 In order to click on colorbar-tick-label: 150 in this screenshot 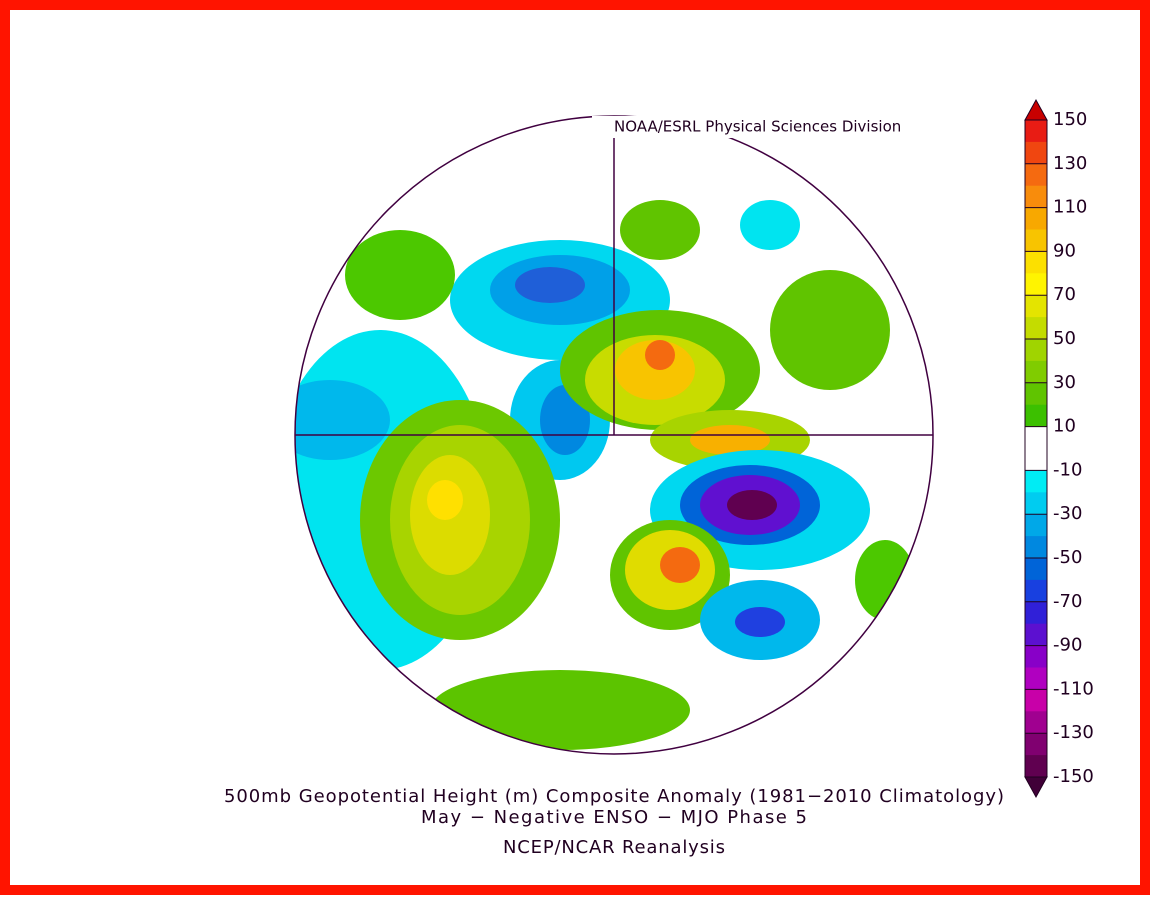, I will do `click(1070, 119)`.